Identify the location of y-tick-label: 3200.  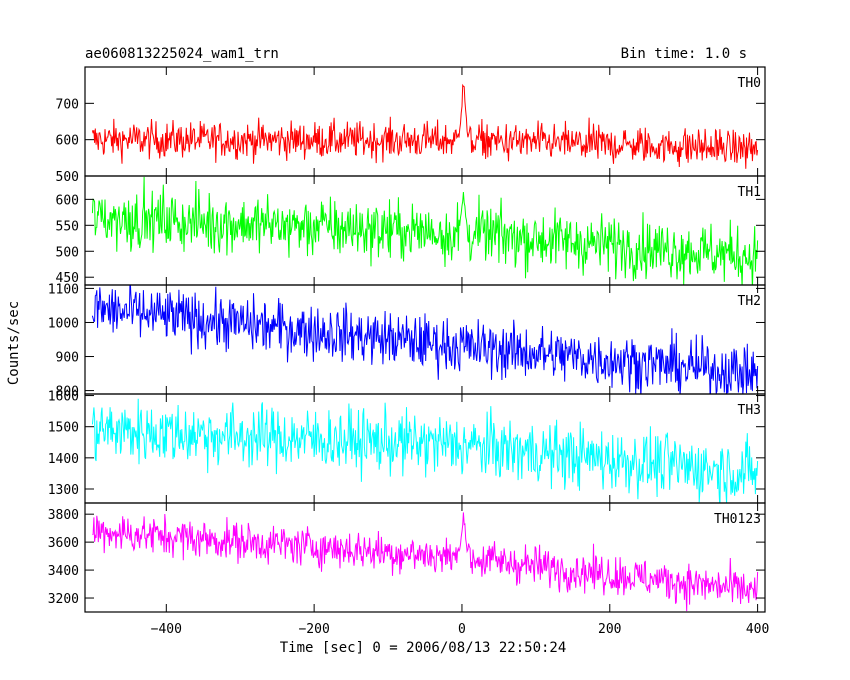
(63, 599).